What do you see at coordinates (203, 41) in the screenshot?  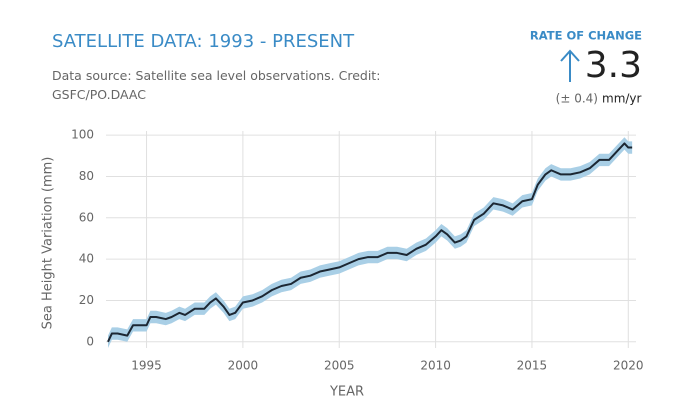 I see `chart-title: SATELLITE DATA: 1993 - PRESENT` at bounding box center [203, 41].